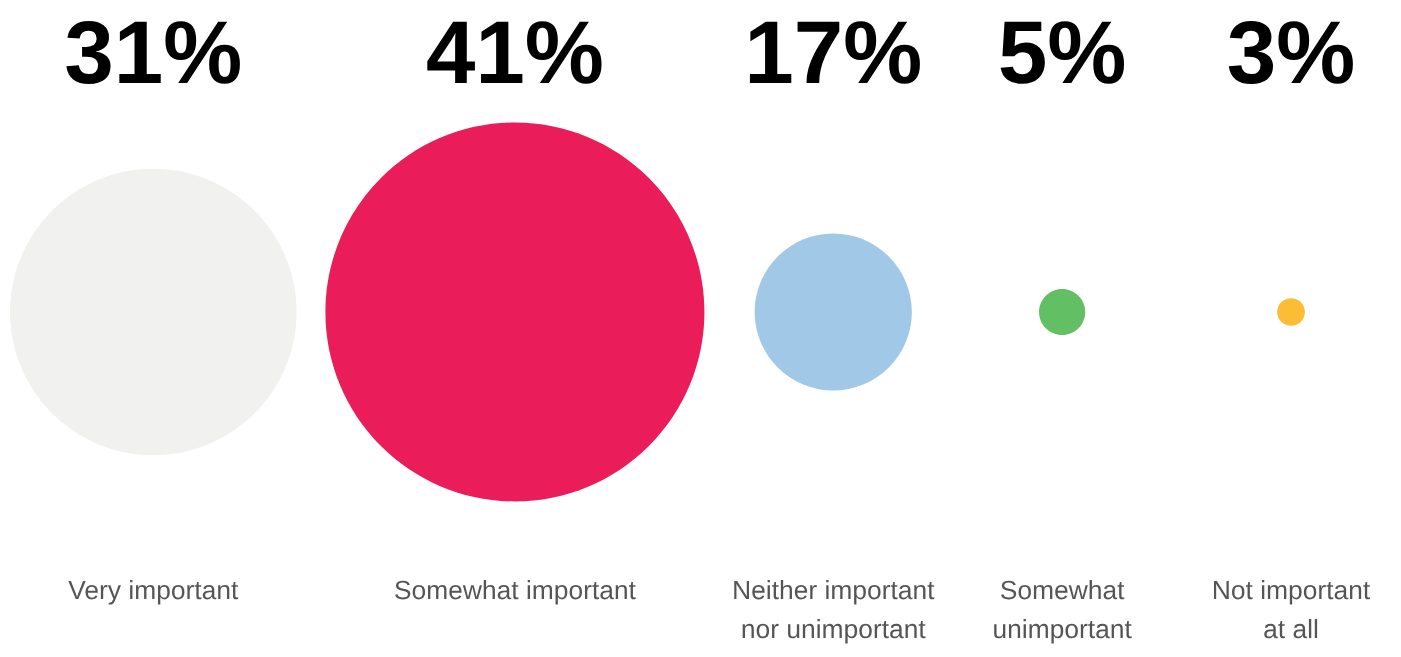 The height and width of the screenshot is (657, 1401). Describe the element at coordinates (514, 52) in the screenshot. I see `data-label: 41%` at that location.